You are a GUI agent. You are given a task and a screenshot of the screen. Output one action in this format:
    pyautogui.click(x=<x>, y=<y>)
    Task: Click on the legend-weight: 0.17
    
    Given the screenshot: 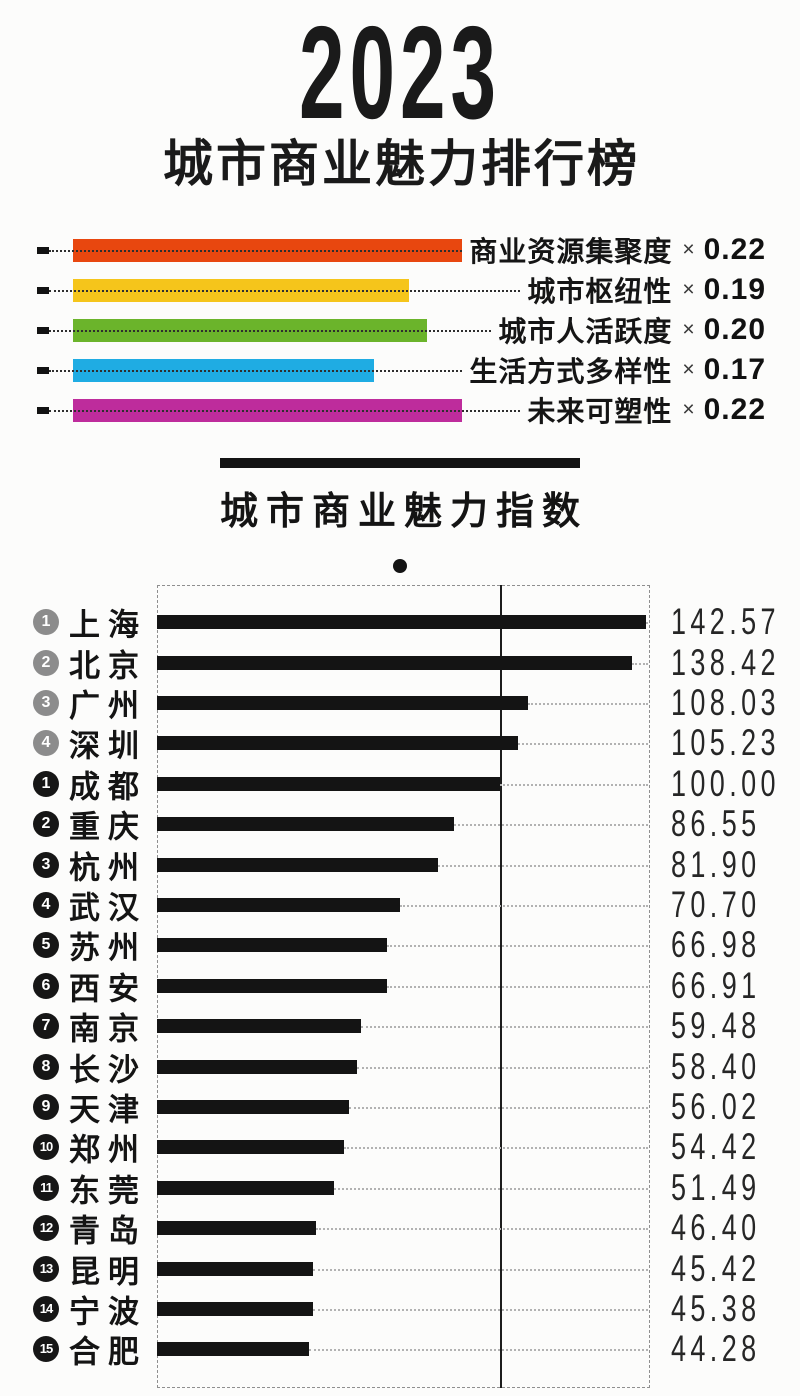 What is the action you would take?
    pyautogui.click(x=734, y=369)
    